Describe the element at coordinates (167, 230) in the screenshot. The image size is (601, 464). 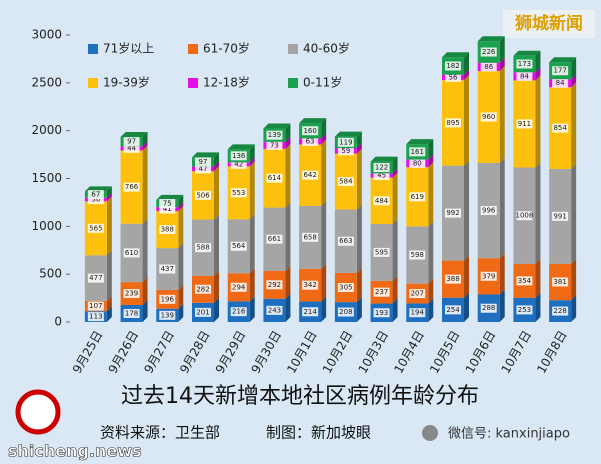
I see `value-label: 388` at that location.